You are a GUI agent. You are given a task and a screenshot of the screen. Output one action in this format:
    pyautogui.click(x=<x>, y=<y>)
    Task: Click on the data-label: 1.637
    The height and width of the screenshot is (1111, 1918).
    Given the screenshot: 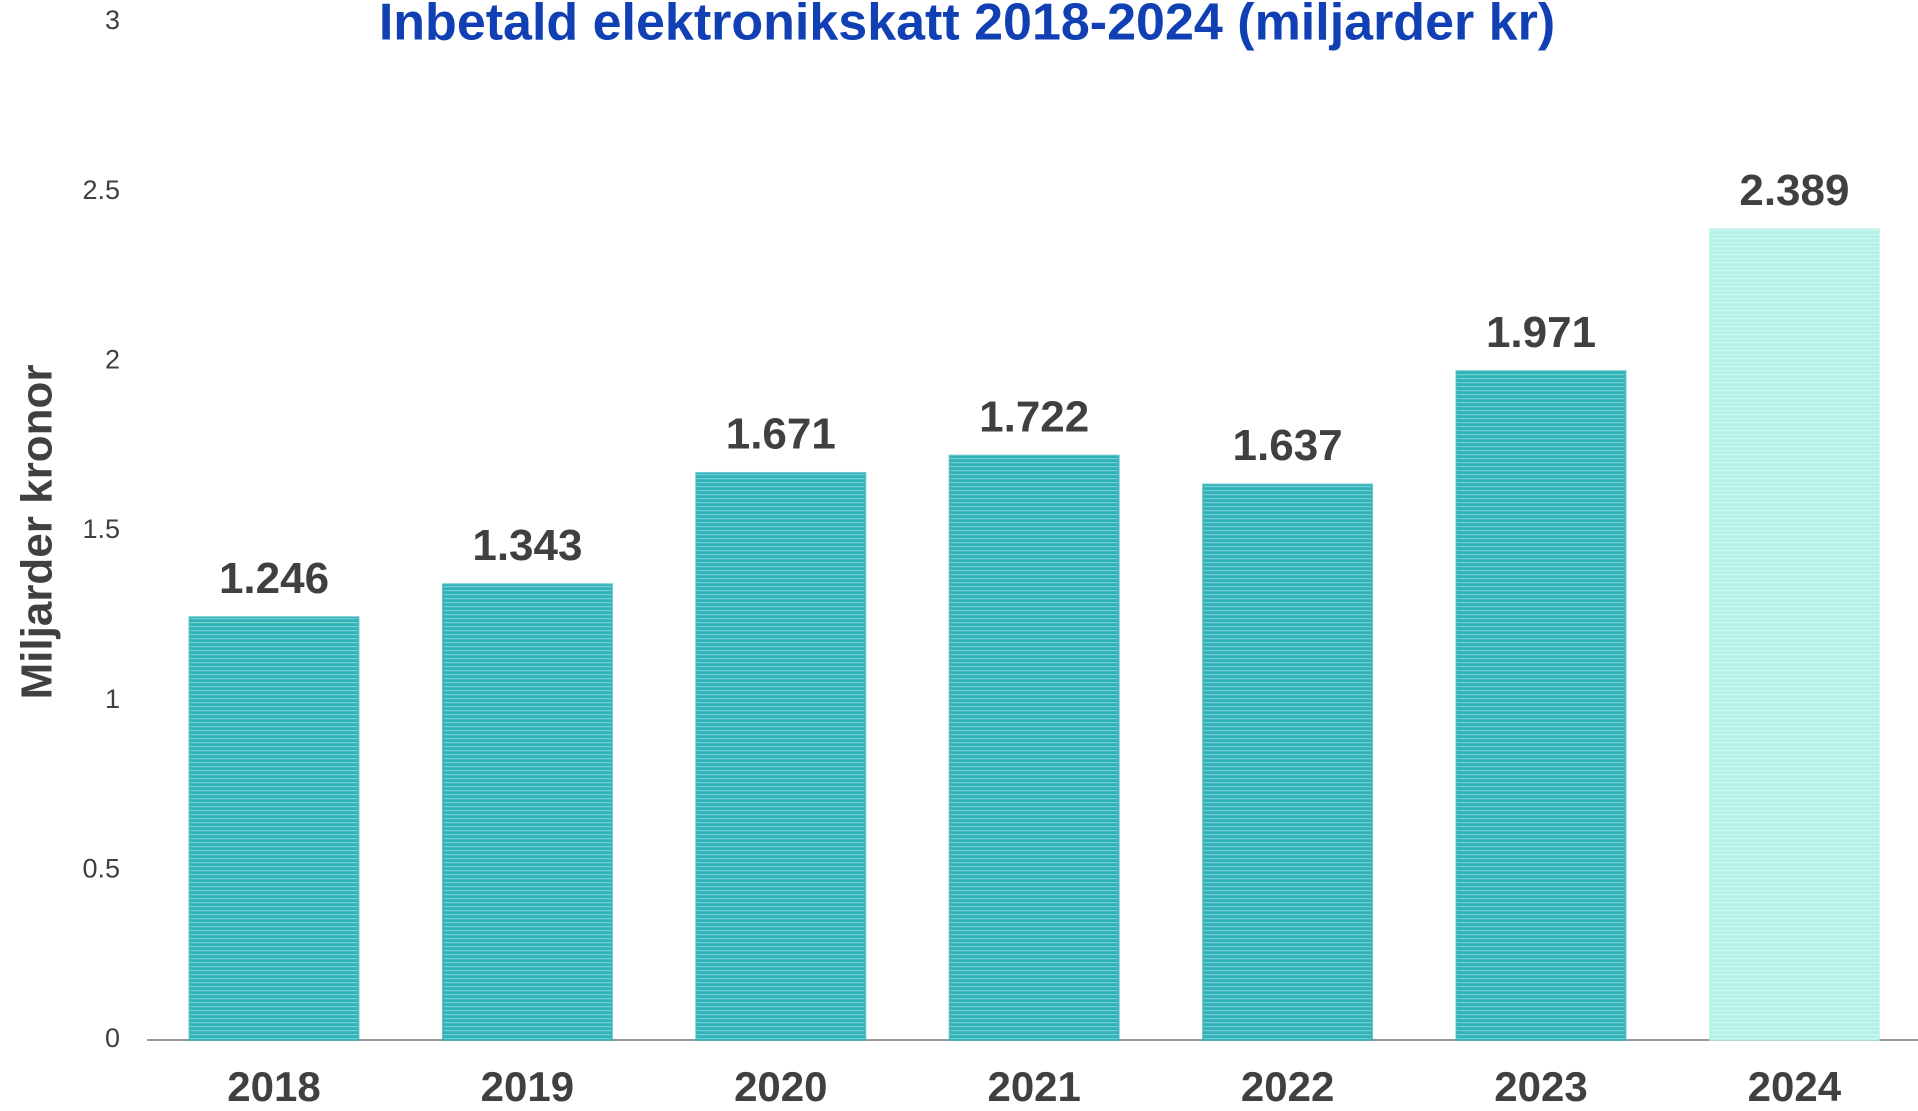 What is the action you would take?
    pyautogui.click(x=1288, y=445)
    